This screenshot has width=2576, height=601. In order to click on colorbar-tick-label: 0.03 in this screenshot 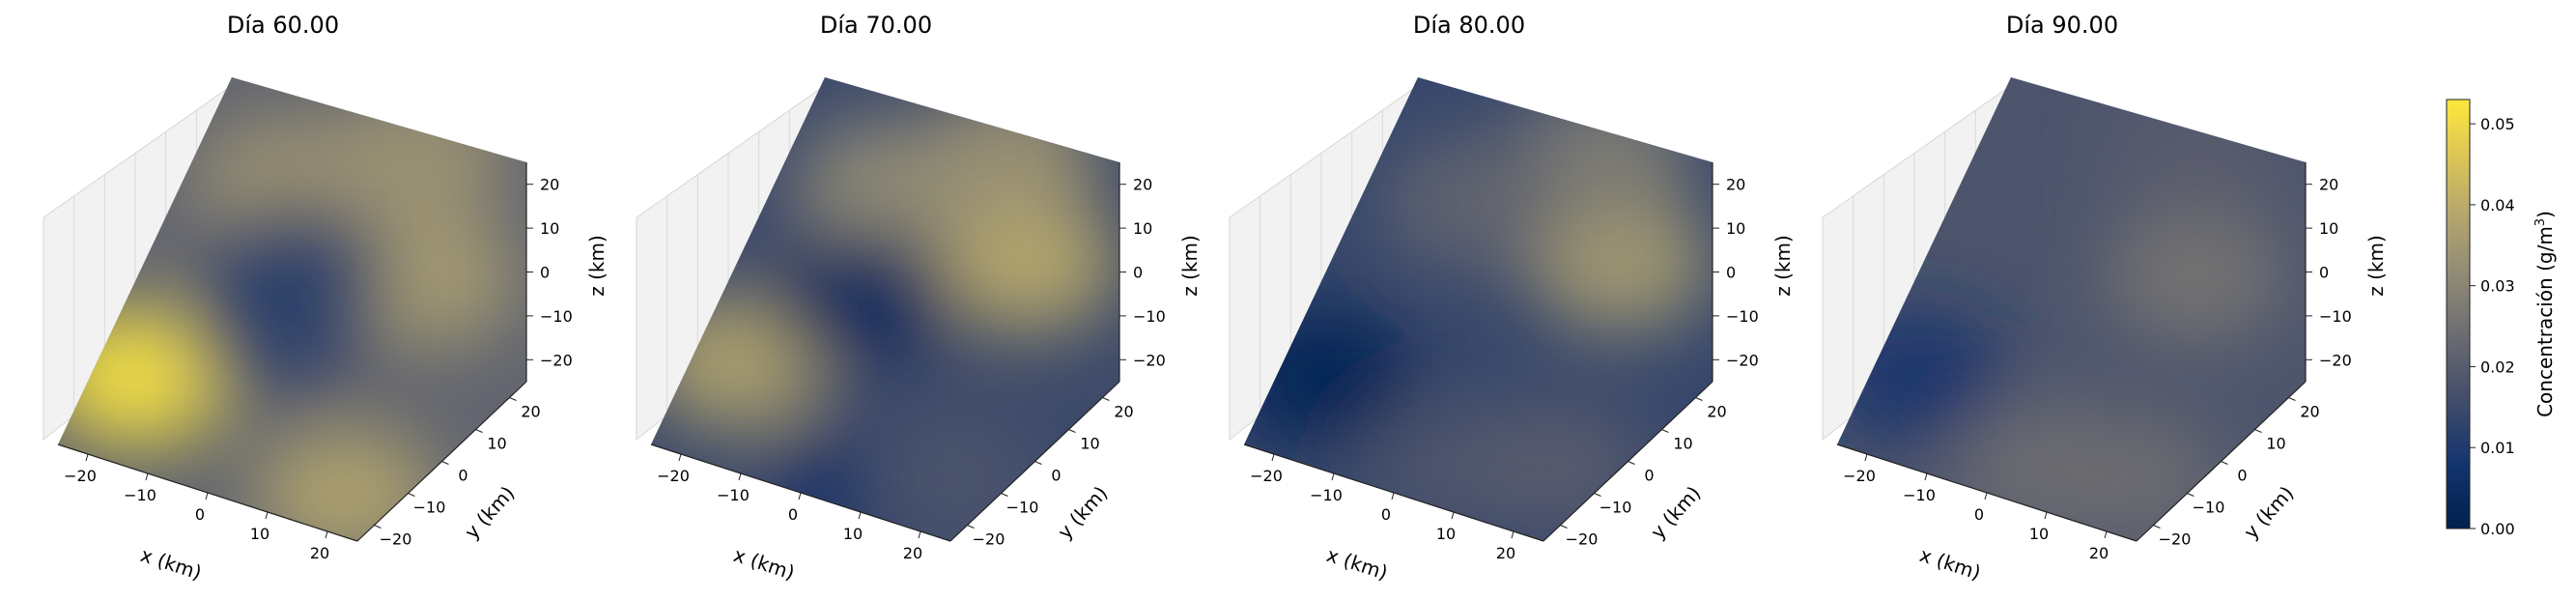, I will do `click(2497, 286)`.